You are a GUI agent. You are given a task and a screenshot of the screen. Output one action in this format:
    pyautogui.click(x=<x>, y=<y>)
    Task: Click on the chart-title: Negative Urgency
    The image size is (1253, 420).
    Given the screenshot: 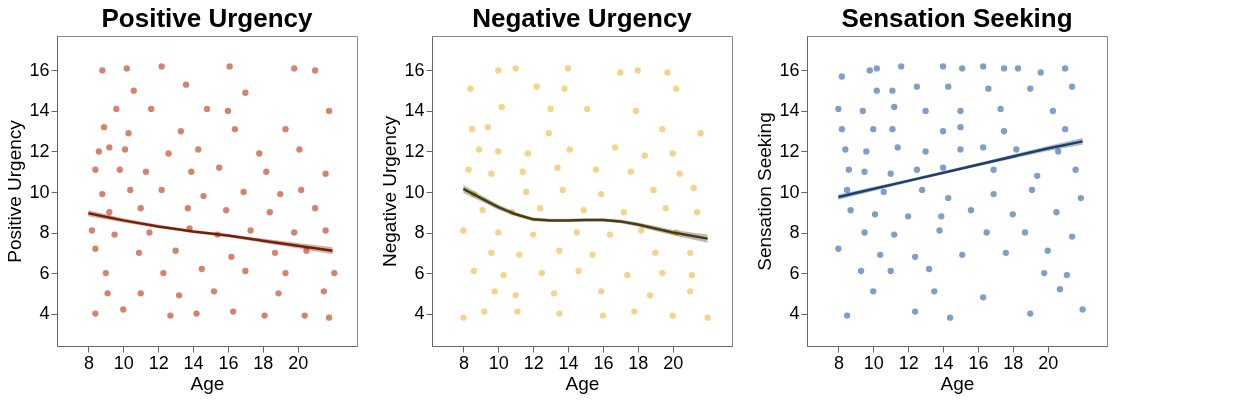 What is the action you would take?
    pyautogui.click(x=582, y=18)
    